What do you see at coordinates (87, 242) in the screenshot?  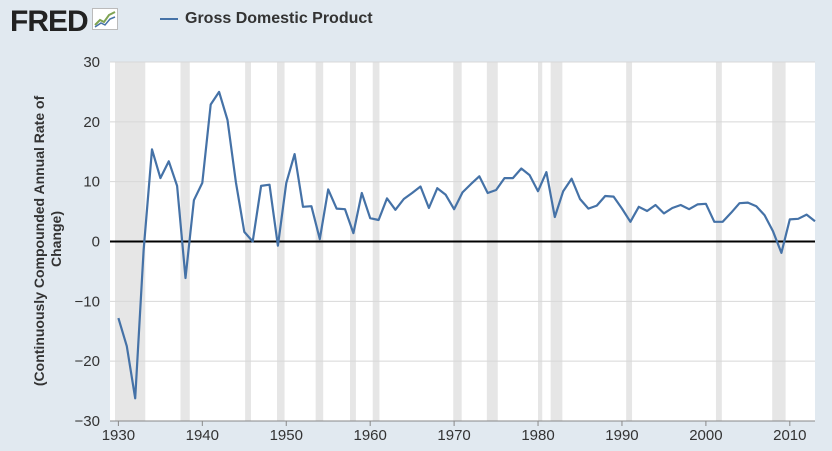 I see `y-axis-ticks: 30 20 10 0 −10 −20 −30` at bounding box center [87, 242].